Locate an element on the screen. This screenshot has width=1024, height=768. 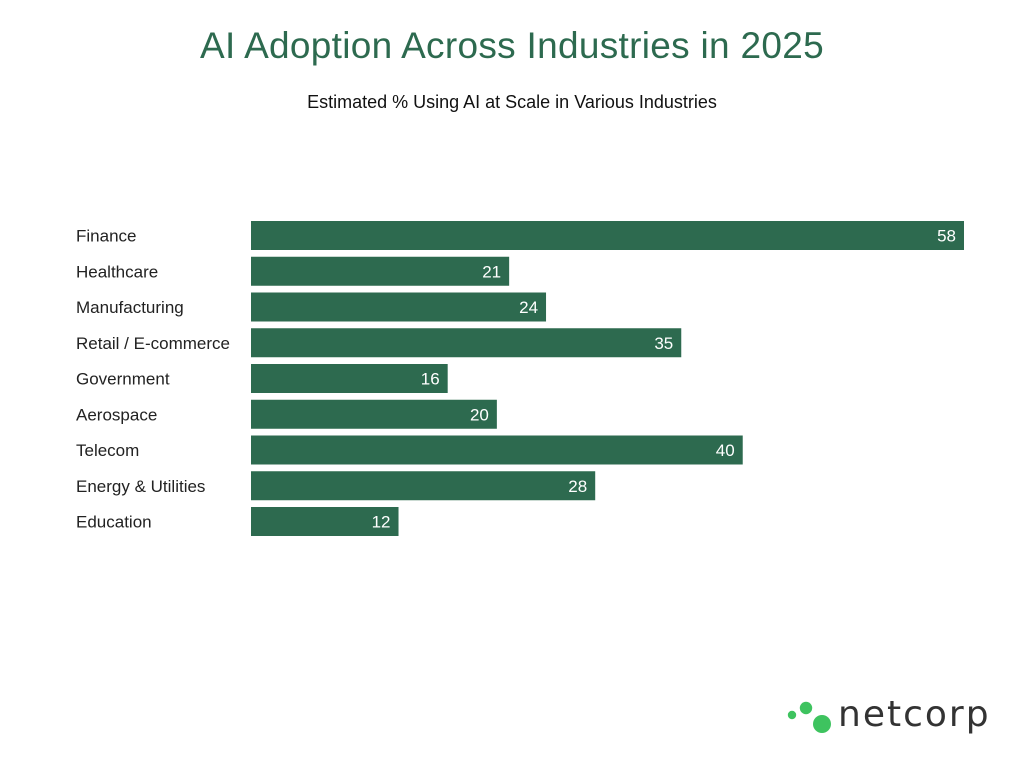
bar-value-label: 40 is located at coordinates (725, 450).